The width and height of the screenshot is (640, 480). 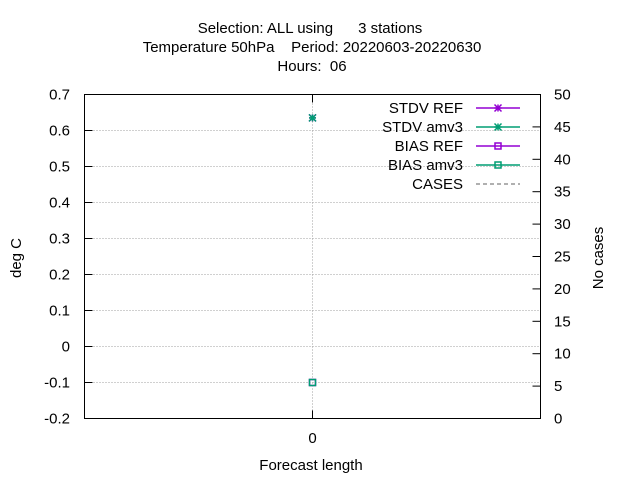 I want to click on y-tick-label: 0.7, so click(x=59, y=95).